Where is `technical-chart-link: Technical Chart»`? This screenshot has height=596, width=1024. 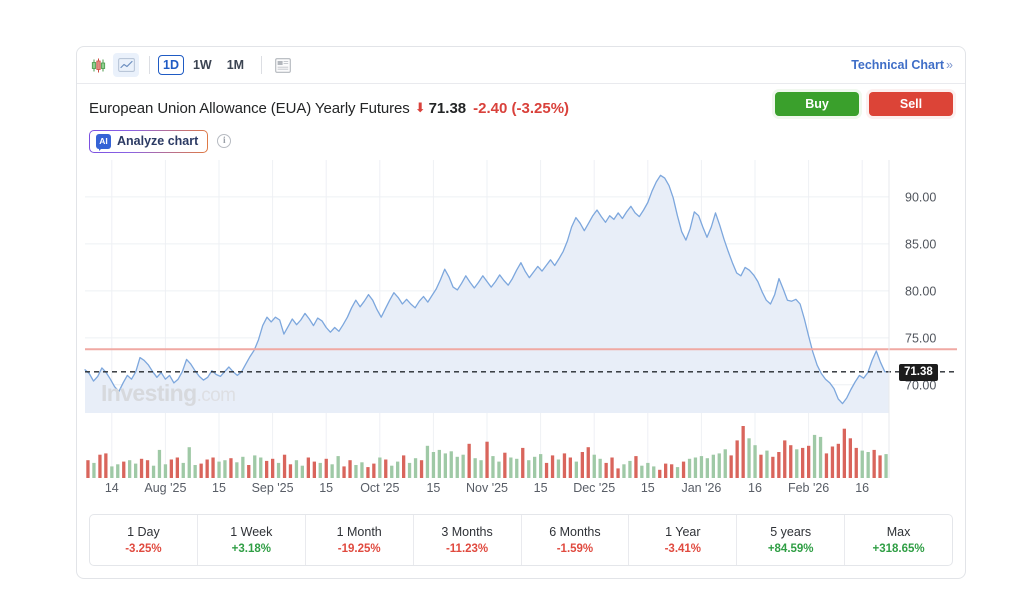 technical-chart-link: Technical Chart» is located at coordinates (902, 65).